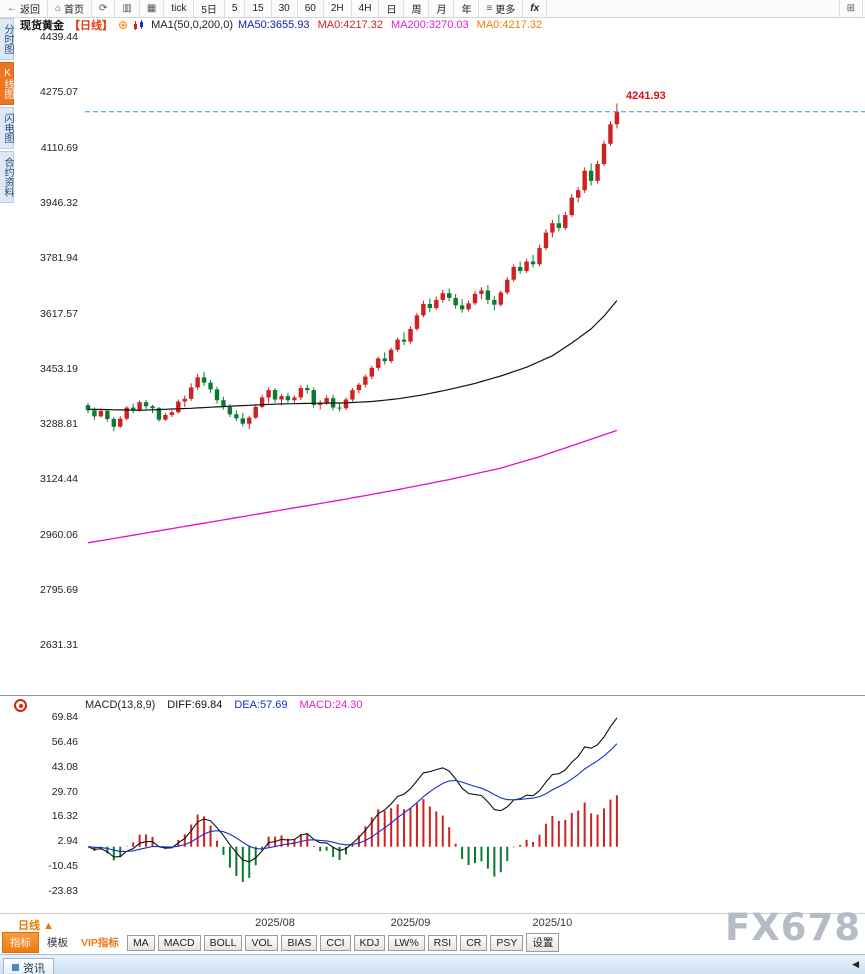 This screenshot has width=865, height=974. Describe the element at coordinates (20, 705) in the screenshot. I see `indicator-target-icon` at that location.